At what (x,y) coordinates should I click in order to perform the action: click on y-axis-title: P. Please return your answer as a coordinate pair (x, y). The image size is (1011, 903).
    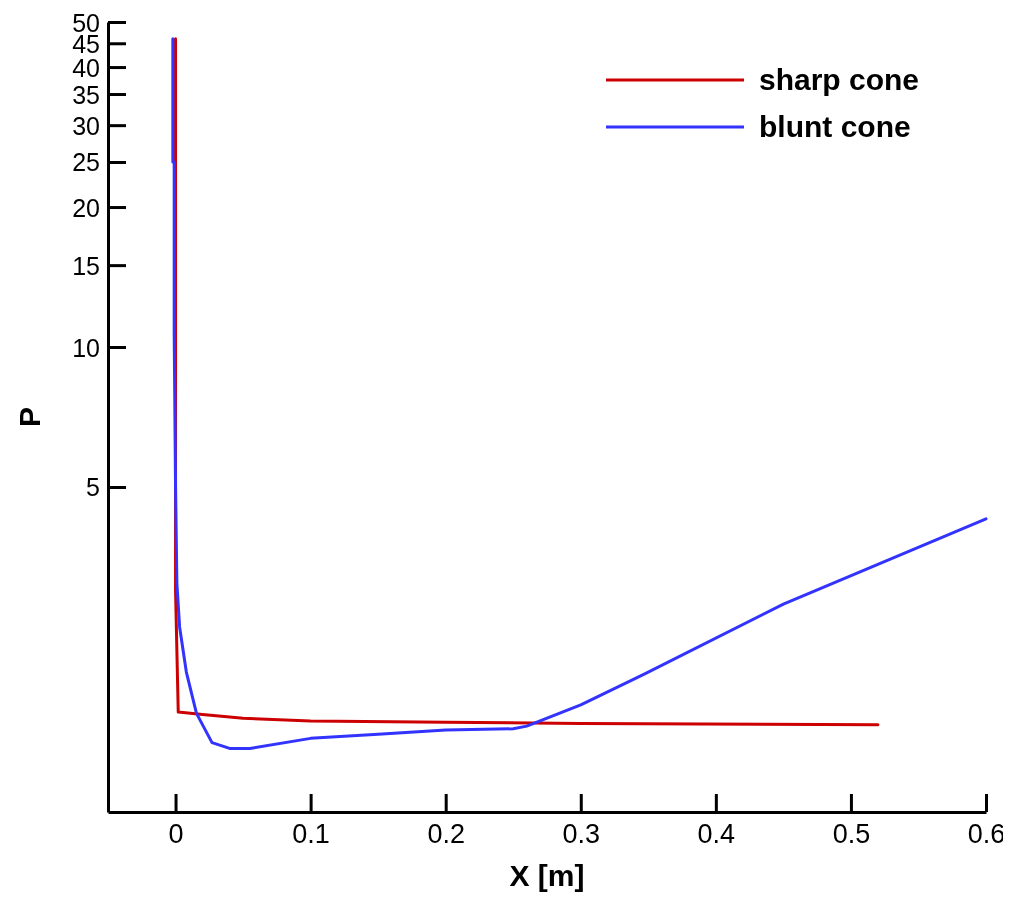
    Looking at the image, I should click on (29, 417).